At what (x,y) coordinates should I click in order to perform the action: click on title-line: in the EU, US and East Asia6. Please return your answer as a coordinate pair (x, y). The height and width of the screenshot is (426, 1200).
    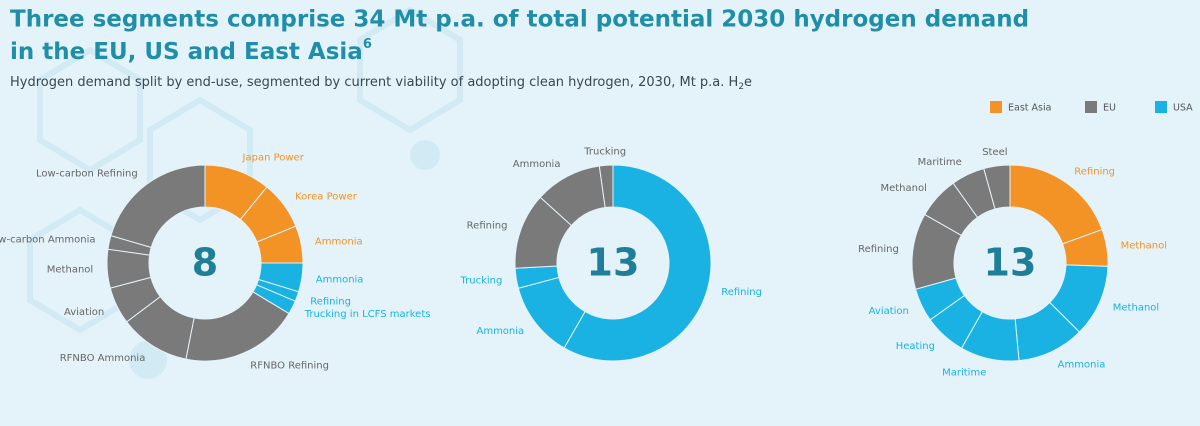
    Looking at the image, I should click on (191, 51).